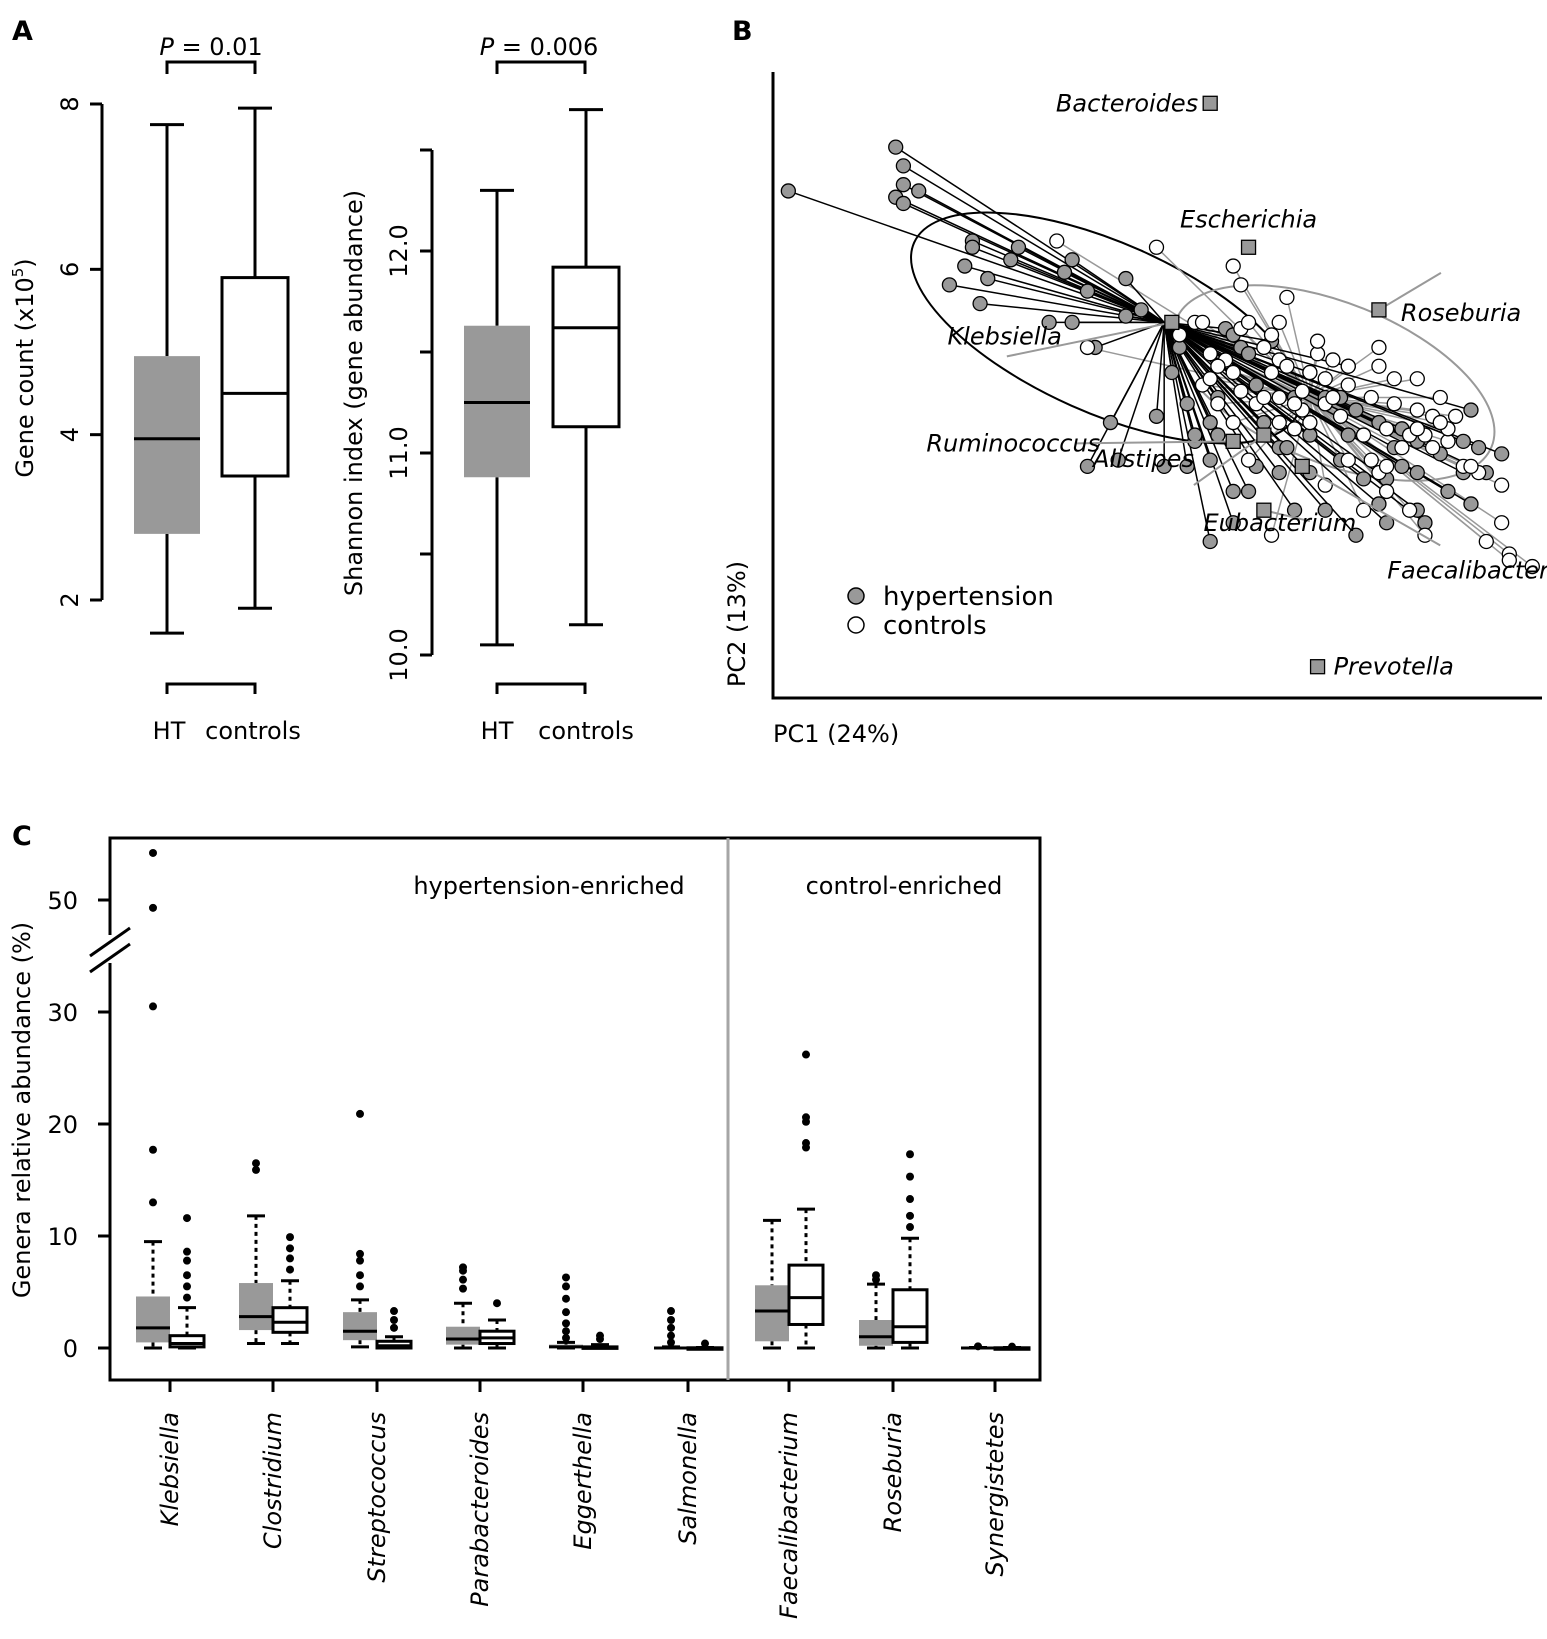  I want to click on a1-y-tick-label: 2, so click(70, 599).